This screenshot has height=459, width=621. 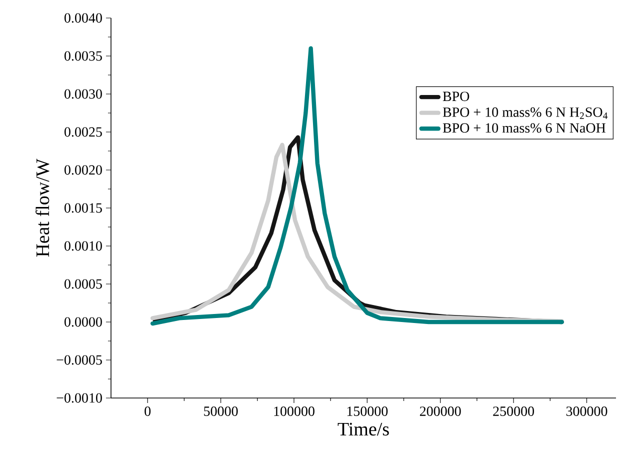 I want to click on y-tick-label: 0.0035, so click(x=83, y=56).